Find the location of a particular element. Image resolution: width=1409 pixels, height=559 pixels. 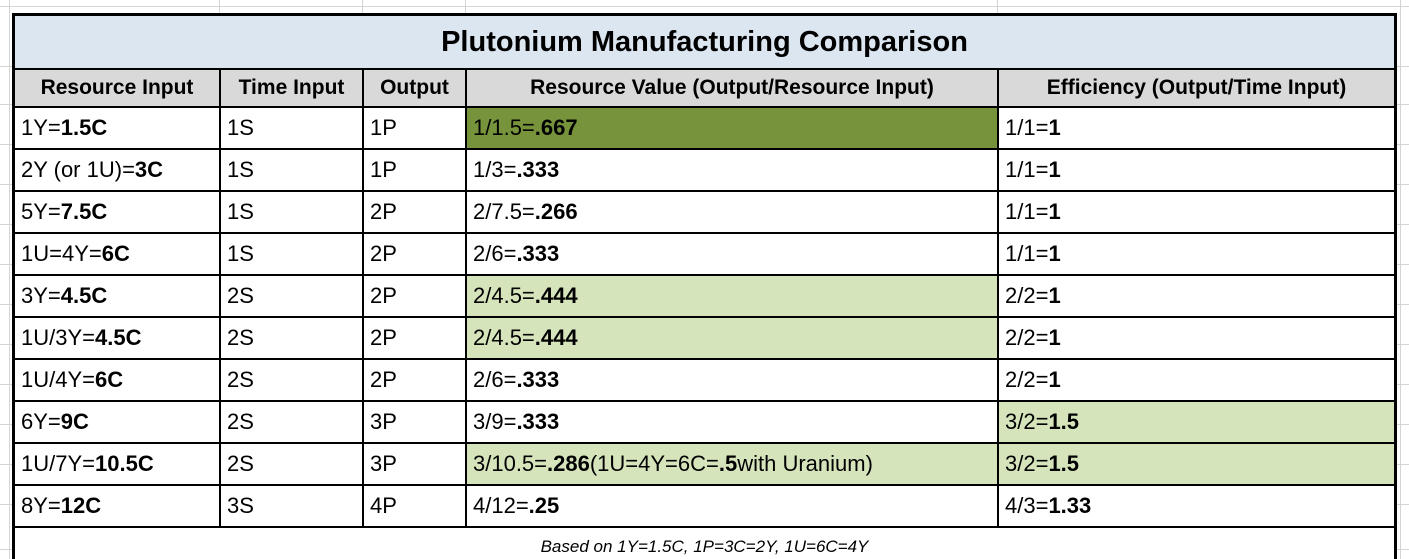

cell-resource-input: 6Y= 9C is located at coordinates (117, 422).